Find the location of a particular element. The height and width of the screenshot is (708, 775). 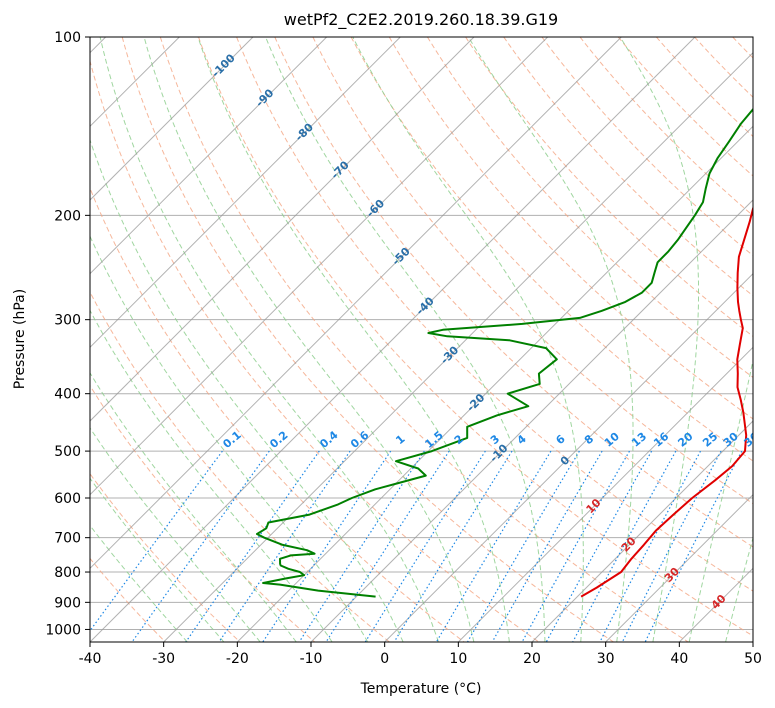

y-tick-label: 700 is located at coordinates (67, 539).